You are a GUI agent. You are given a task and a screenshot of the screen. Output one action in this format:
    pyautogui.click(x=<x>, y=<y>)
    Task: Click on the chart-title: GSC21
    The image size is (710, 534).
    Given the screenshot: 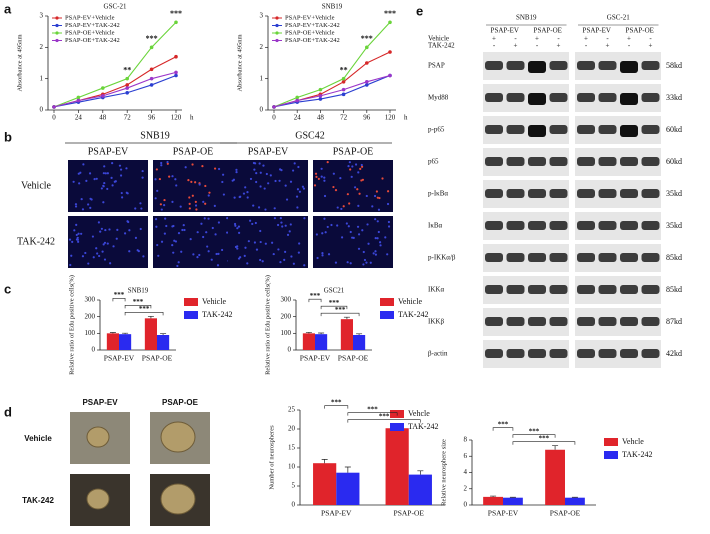 What is the action you would take?
    pyautogui.click(x=334, y=291)
    